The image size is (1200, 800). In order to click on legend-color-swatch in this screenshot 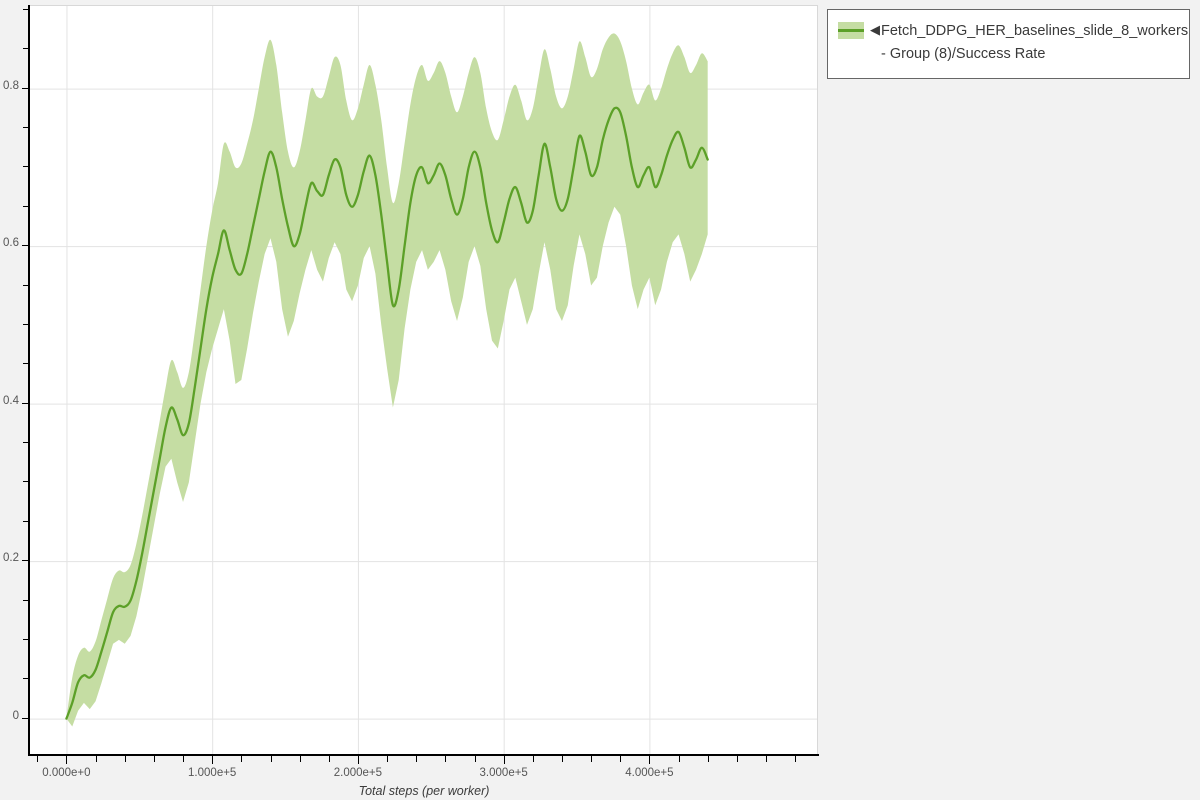, I will do `click(851, 30)`.